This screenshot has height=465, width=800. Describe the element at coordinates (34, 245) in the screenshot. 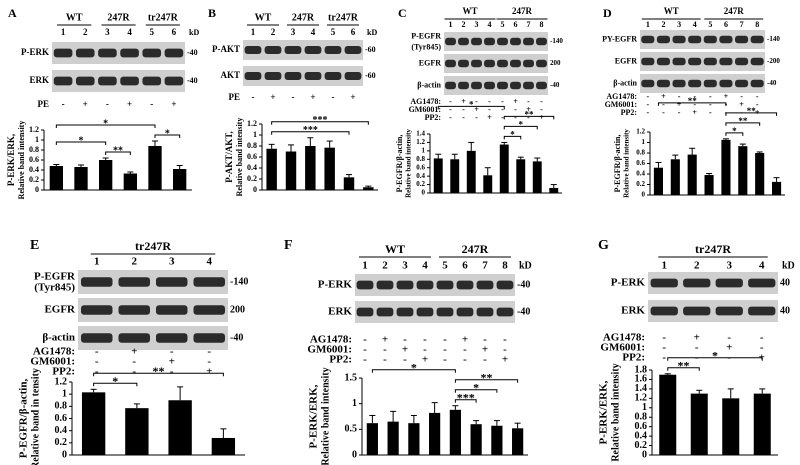

I see `panel-letter: E` at that location.